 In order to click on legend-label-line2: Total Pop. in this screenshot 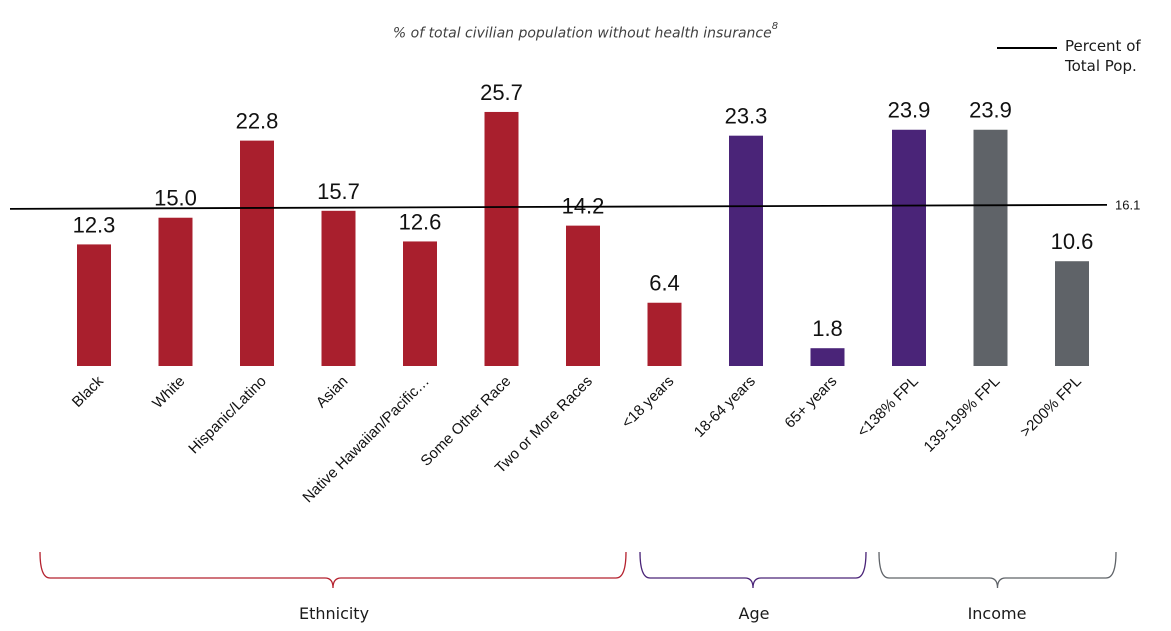, I will do `click(1101, 66)`.